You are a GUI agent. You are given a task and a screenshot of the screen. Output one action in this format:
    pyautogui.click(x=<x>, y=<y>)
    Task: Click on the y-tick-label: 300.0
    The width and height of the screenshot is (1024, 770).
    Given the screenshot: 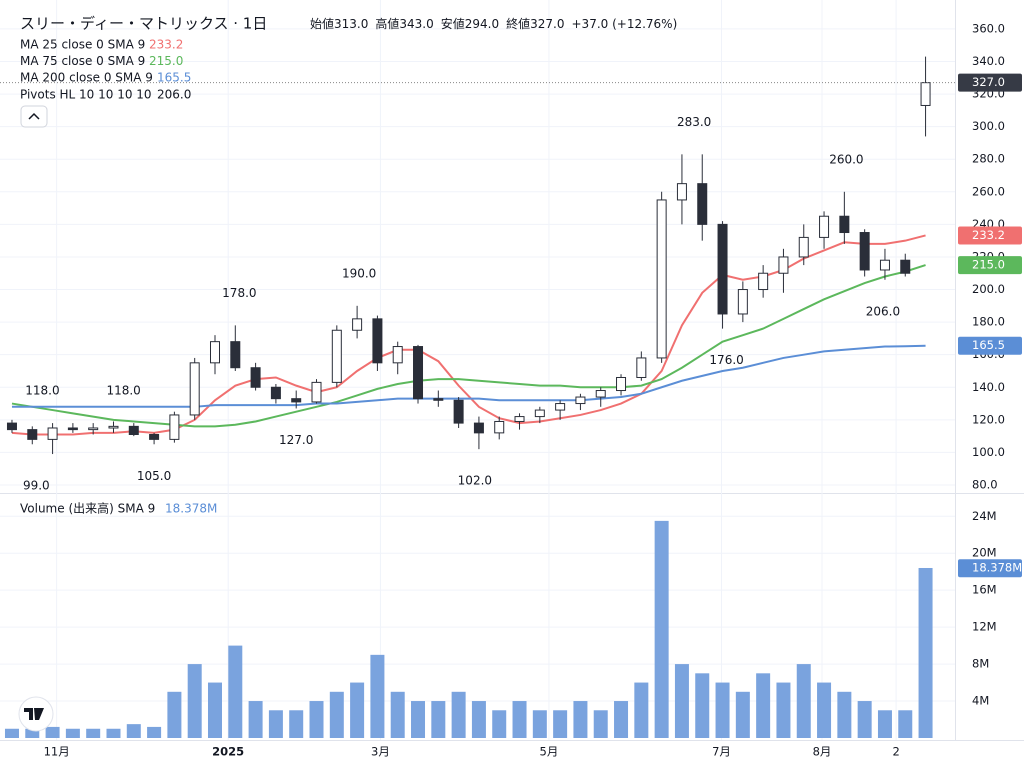 What is the action you would take?
    pyautogui.click(x=988, y=126)
    